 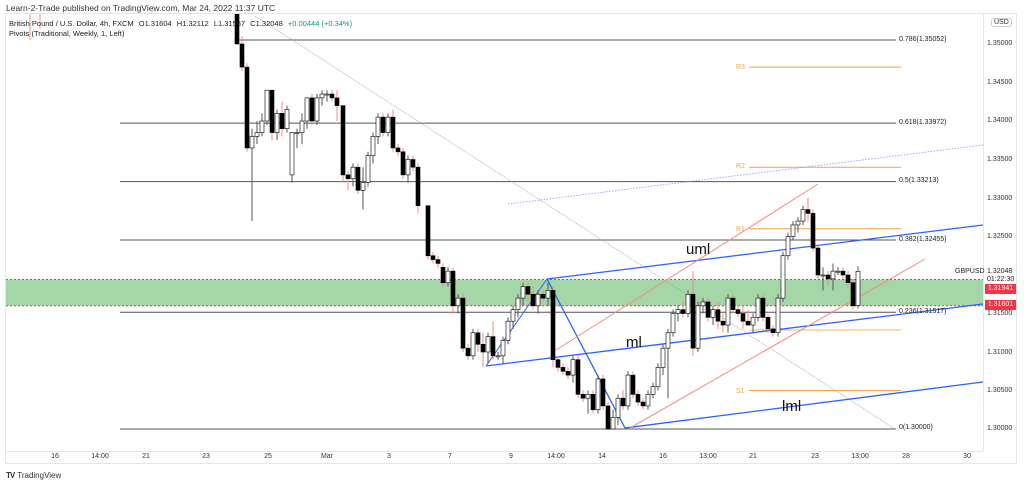 What do you see at coordinates (155, 23) in the screenshot?
I see `open-value: O1.31604` at bounding box center [155, 23].